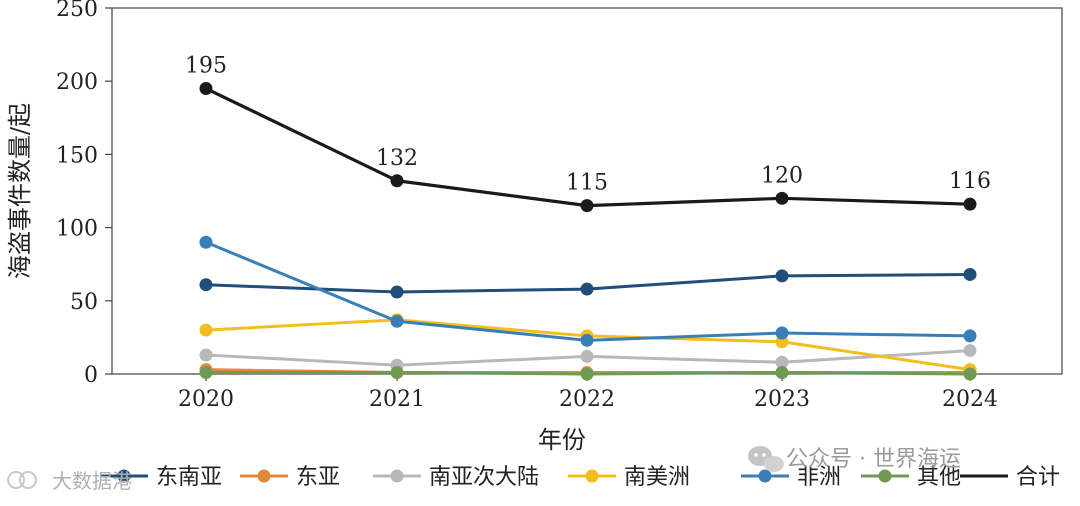 This screenshot has width=1080, height=506. Describe the element at coordinates (562, 440) in the screenshot. I see `x-axis-title: 年份` at that location.